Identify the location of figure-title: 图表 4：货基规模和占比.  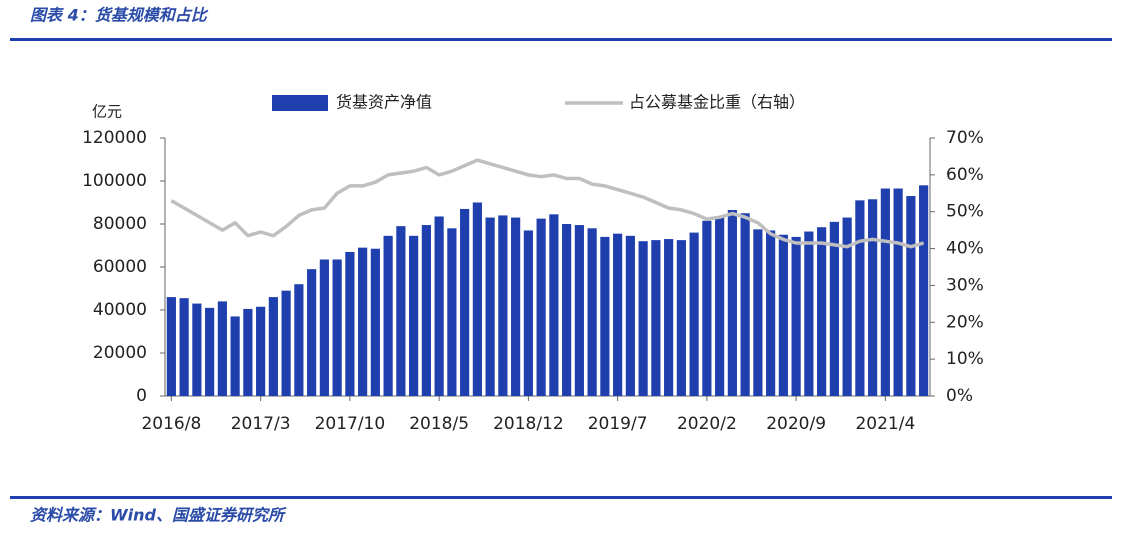
(119, 15).